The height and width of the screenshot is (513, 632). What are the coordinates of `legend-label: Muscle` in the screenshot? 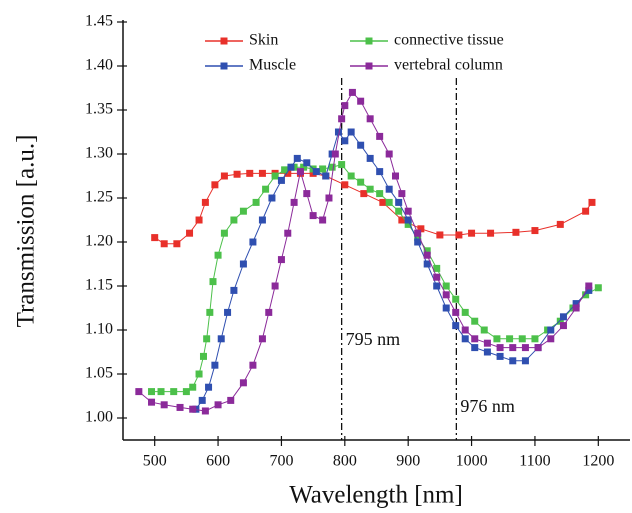 It's located at (272, 65).